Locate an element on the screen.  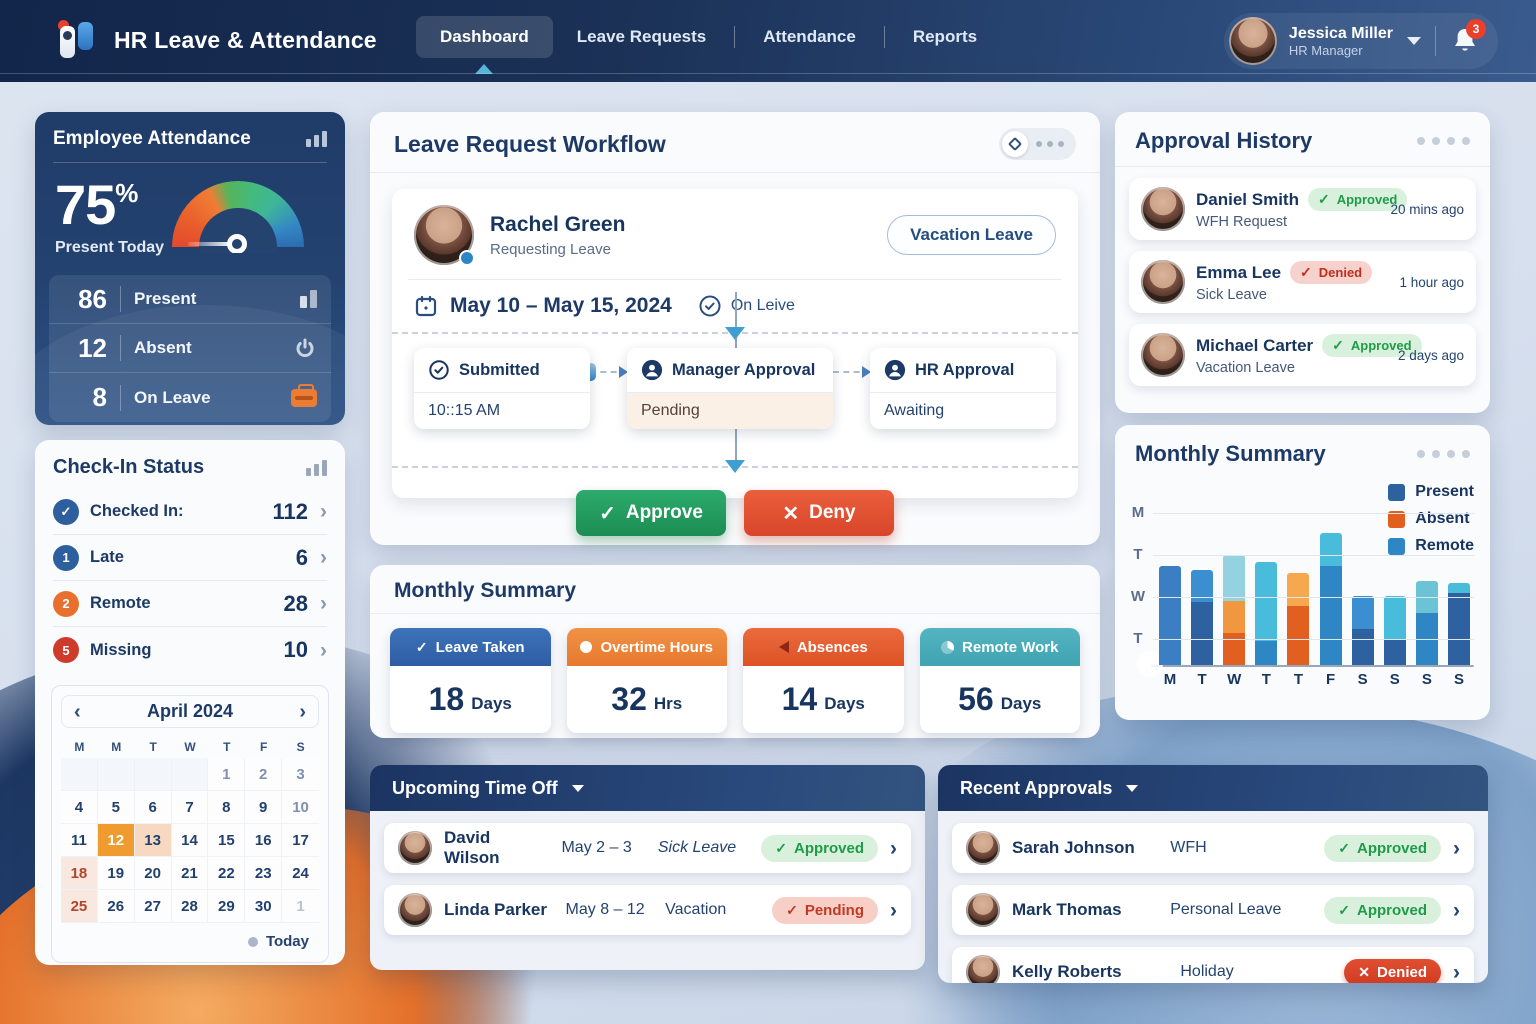
nav-tab-reports: Reports is located at coordinates (945, 36).